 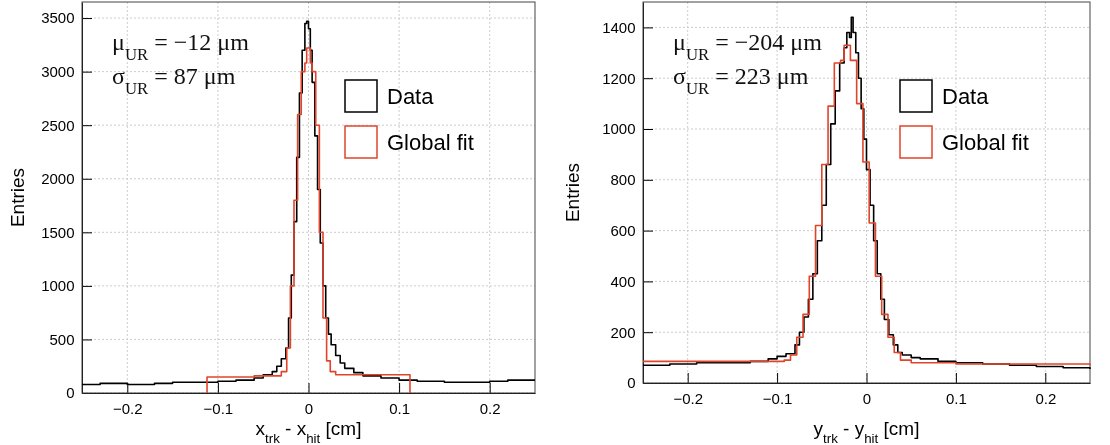 I want to click on y-tick-label: 2000, so click(x=58, y=179).